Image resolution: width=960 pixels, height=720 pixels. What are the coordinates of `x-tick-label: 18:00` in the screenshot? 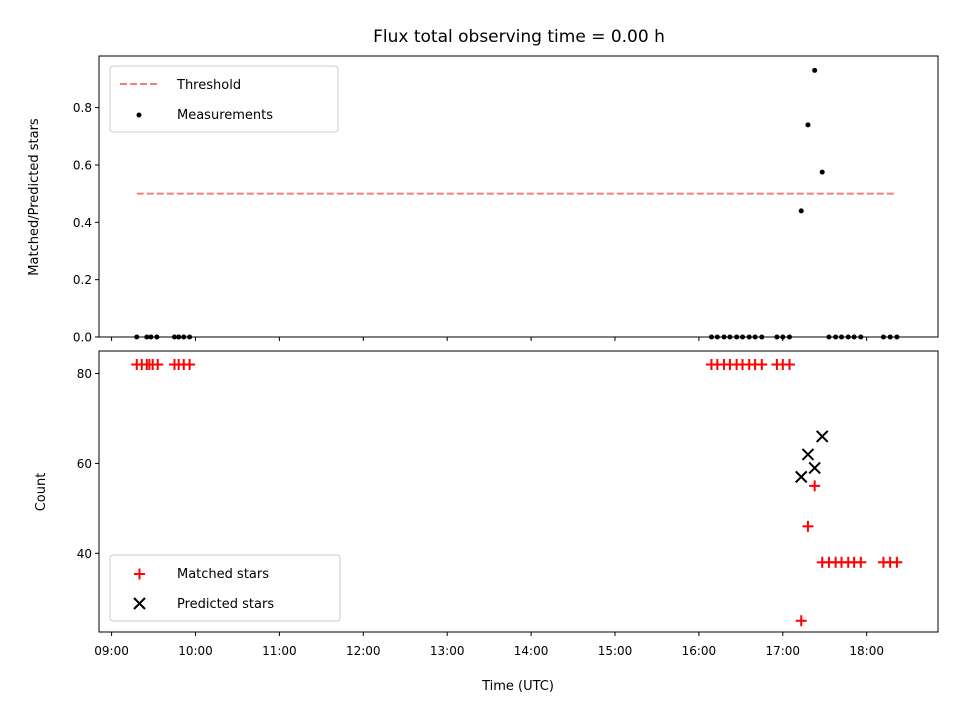 It's located at (866, 651).